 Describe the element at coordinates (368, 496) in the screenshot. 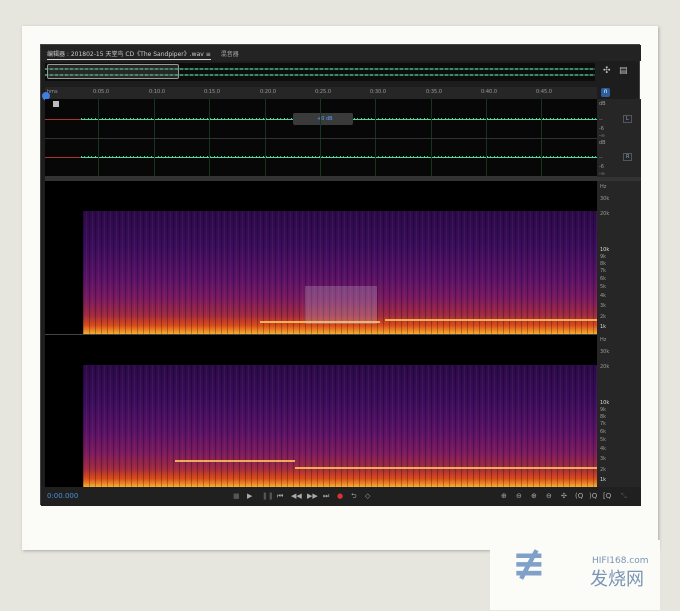

I see `skip-selection-icon: ◇` at that location.